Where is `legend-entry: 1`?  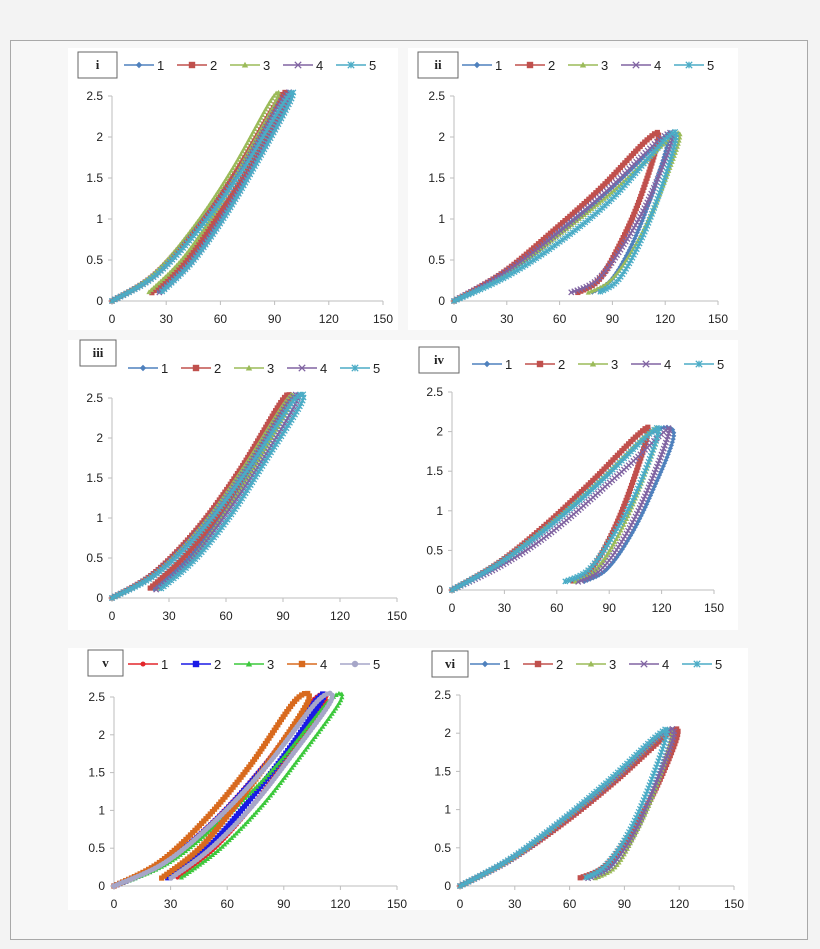
legend-entry: 1 is located at coordinates (148, 368).